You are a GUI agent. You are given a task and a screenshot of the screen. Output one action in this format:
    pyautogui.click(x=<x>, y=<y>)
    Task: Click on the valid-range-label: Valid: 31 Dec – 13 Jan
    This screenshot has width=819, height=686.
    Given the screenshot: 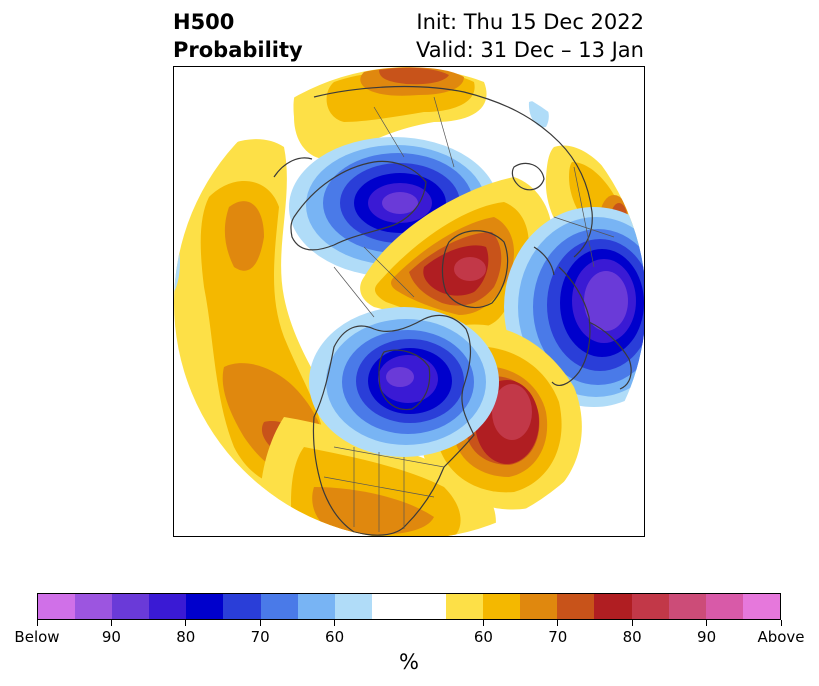 What is the action you would take?
    pyautogui.click(x=529, y=50)
    